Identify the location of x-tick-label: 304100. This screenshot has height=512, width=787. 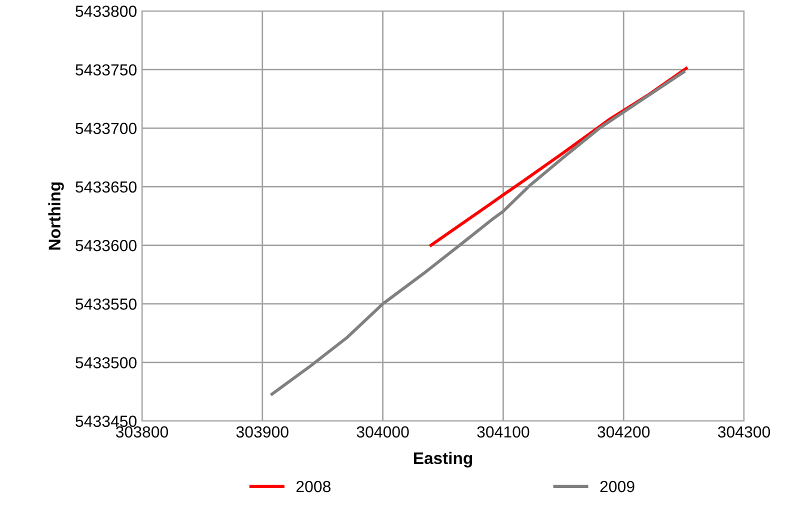
(503, 432).